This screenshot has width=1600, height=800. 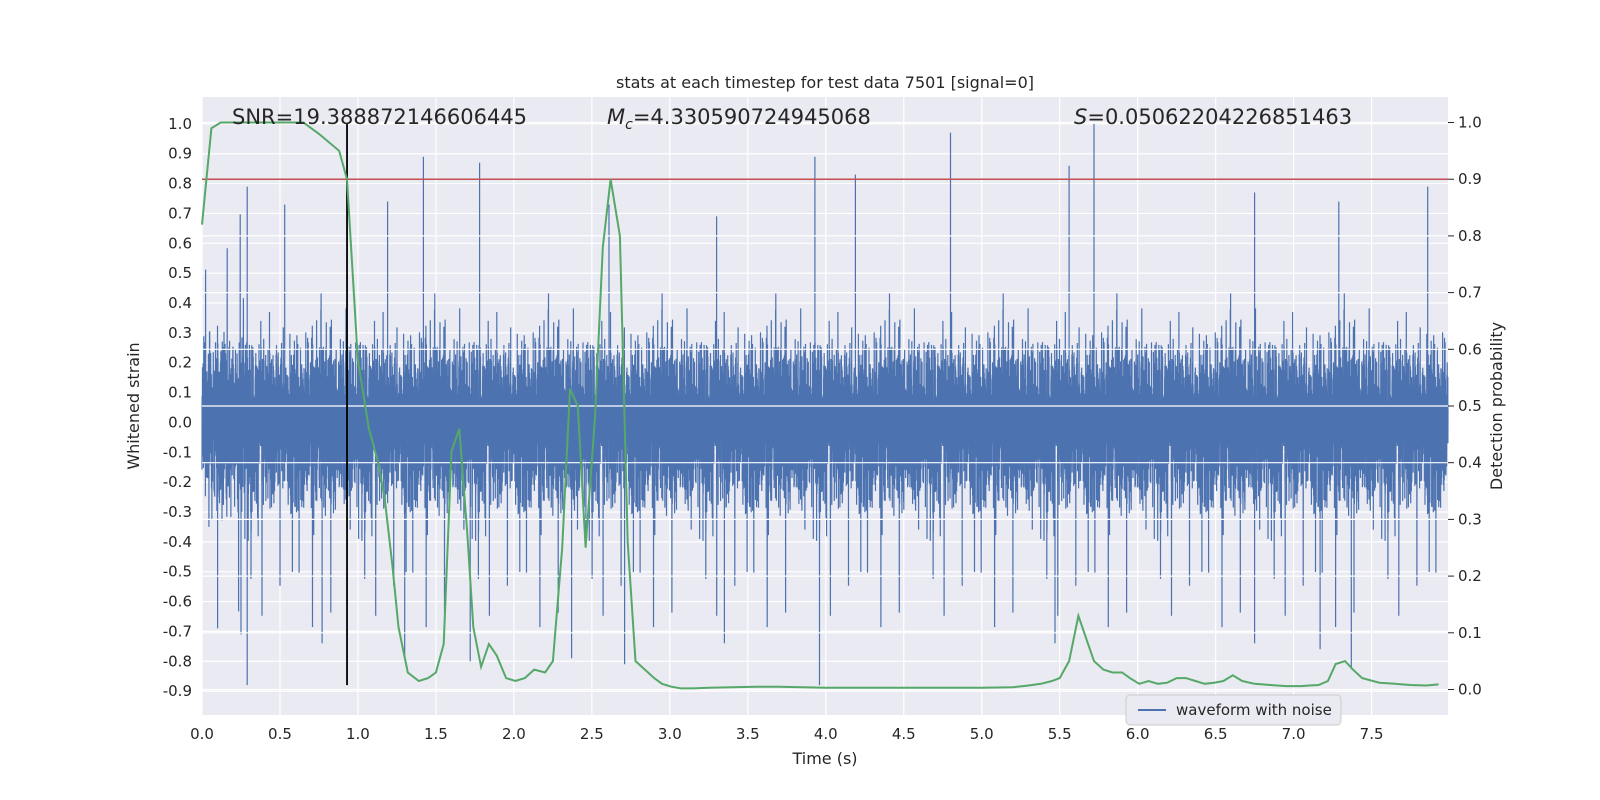 What do you see at coordinates (1254, 710) in the screenshot?
I see `legend-label-waveform: waveform with noise` at bounding box center [1254, 710].